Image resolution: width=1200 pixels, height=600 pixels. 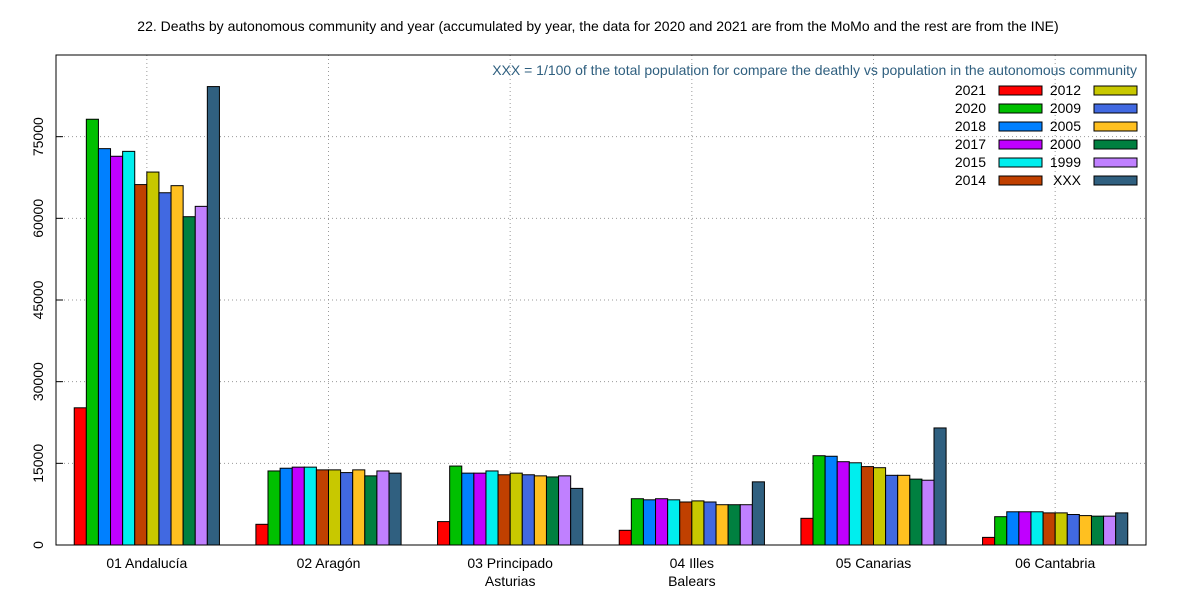 What do you see at coordinates (38, 136) in the screenshot?
I see `y-tick-label: 75000` at bounding box center [38, 136].